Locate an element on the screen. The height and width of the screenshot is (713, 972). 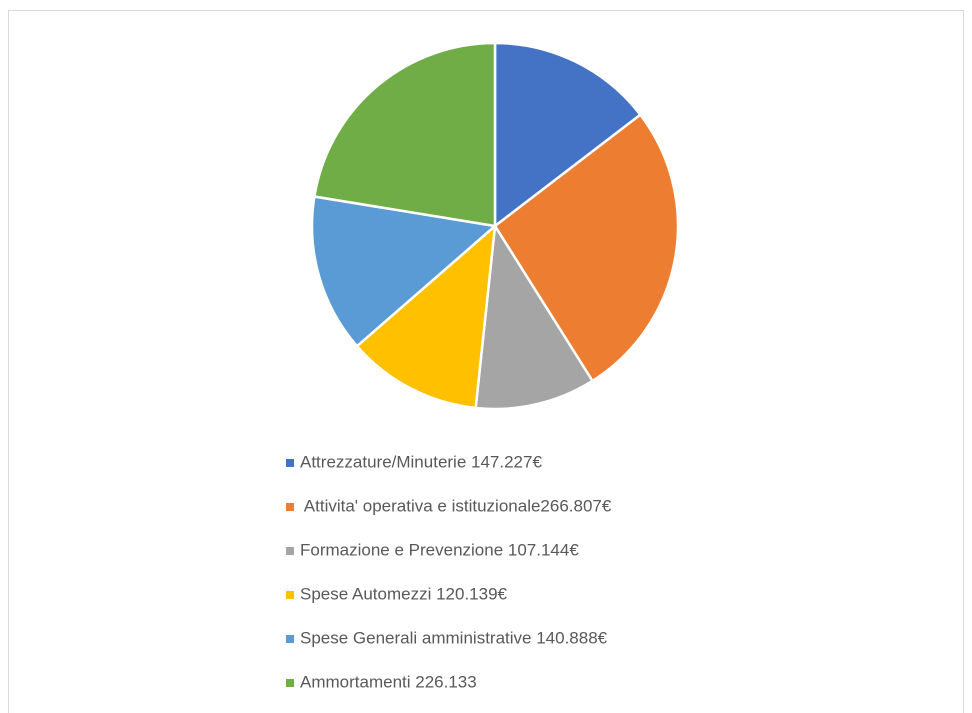
legend-label: Ammortamenti 226.133 is located at coordinates (388, 681).